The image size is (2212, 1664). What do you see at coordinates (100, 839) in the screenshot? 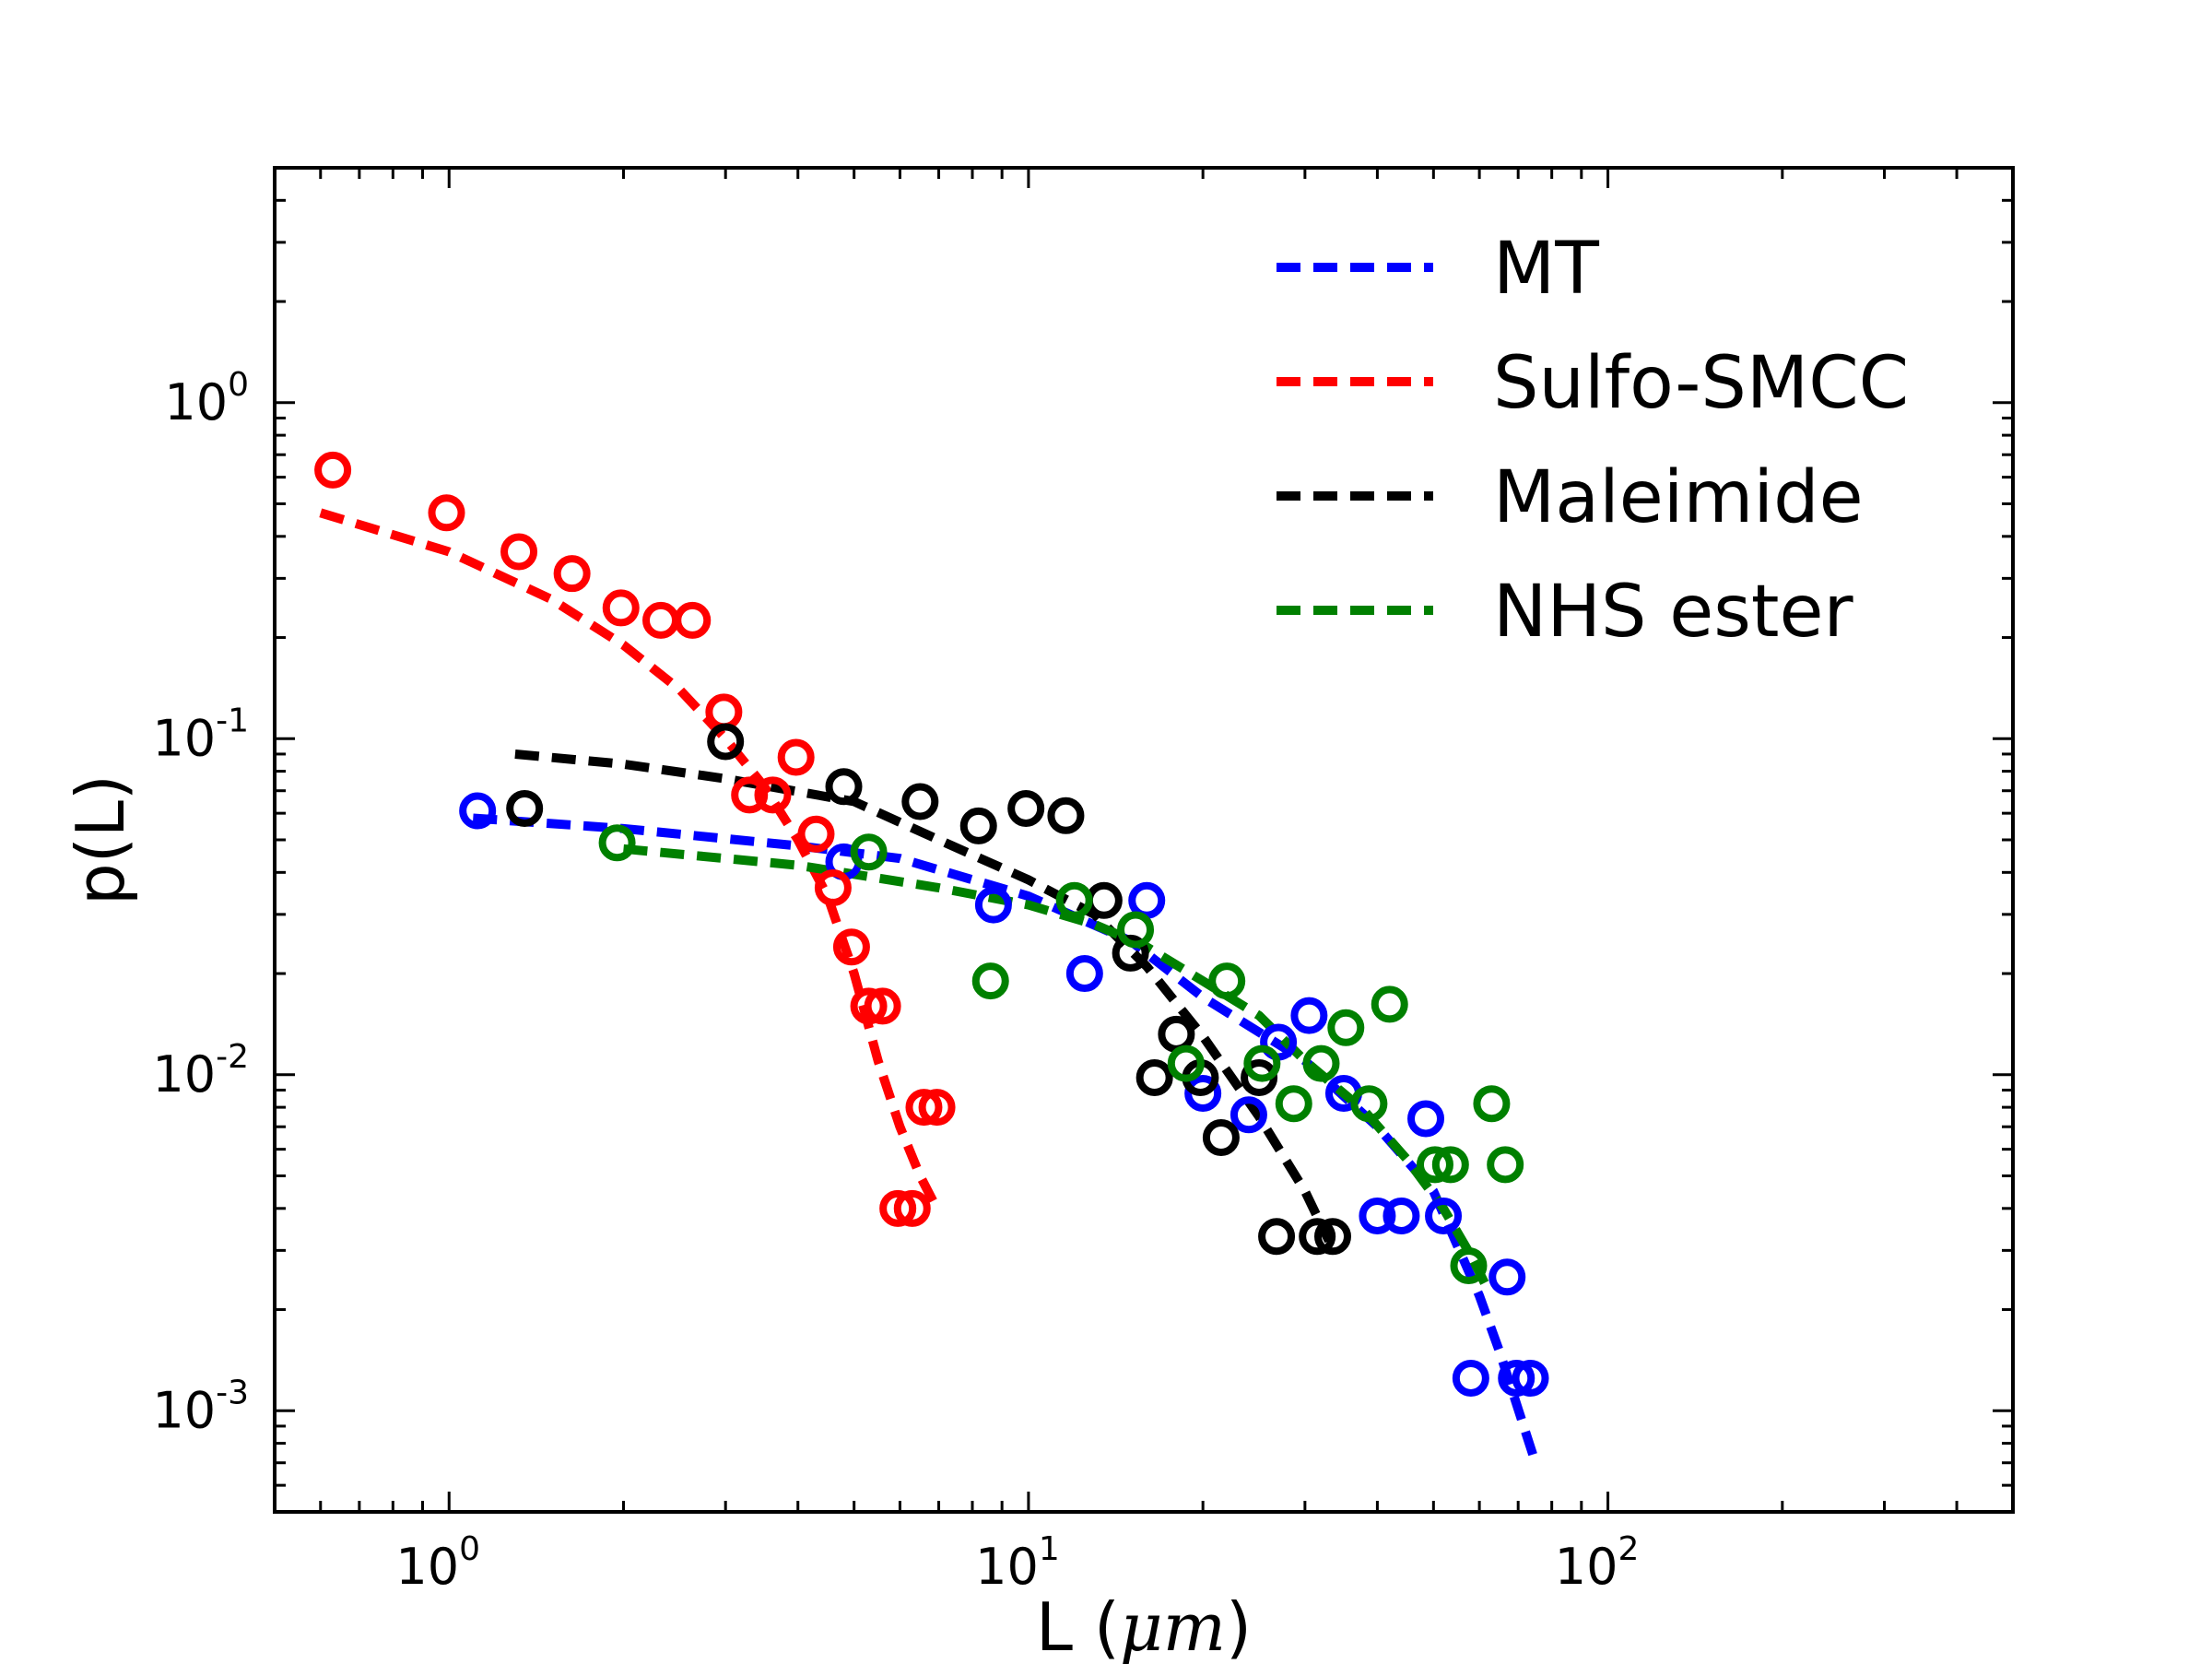
I see `y-axis-label: p(L)` at bounding box center [100, 839].